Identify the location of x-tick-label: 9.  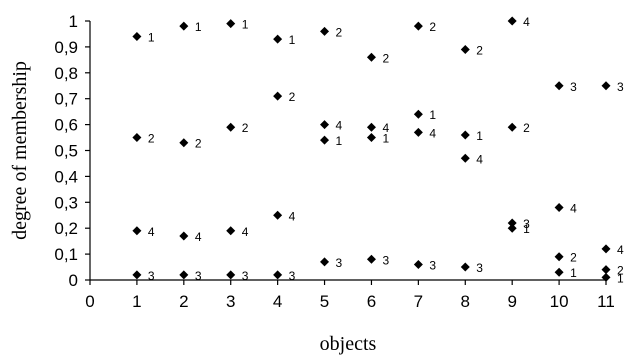
(511, 301).